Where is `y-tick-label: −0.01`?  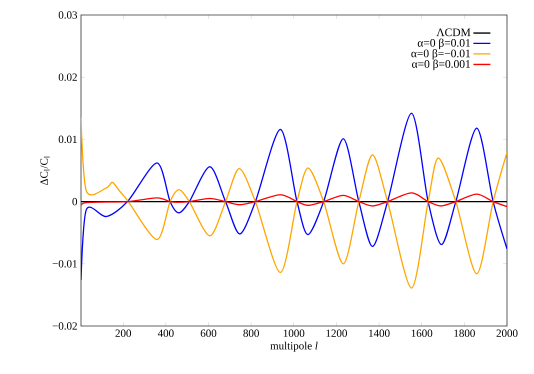
y-tick-label: −0.01 is located at coordinates (64, 264).